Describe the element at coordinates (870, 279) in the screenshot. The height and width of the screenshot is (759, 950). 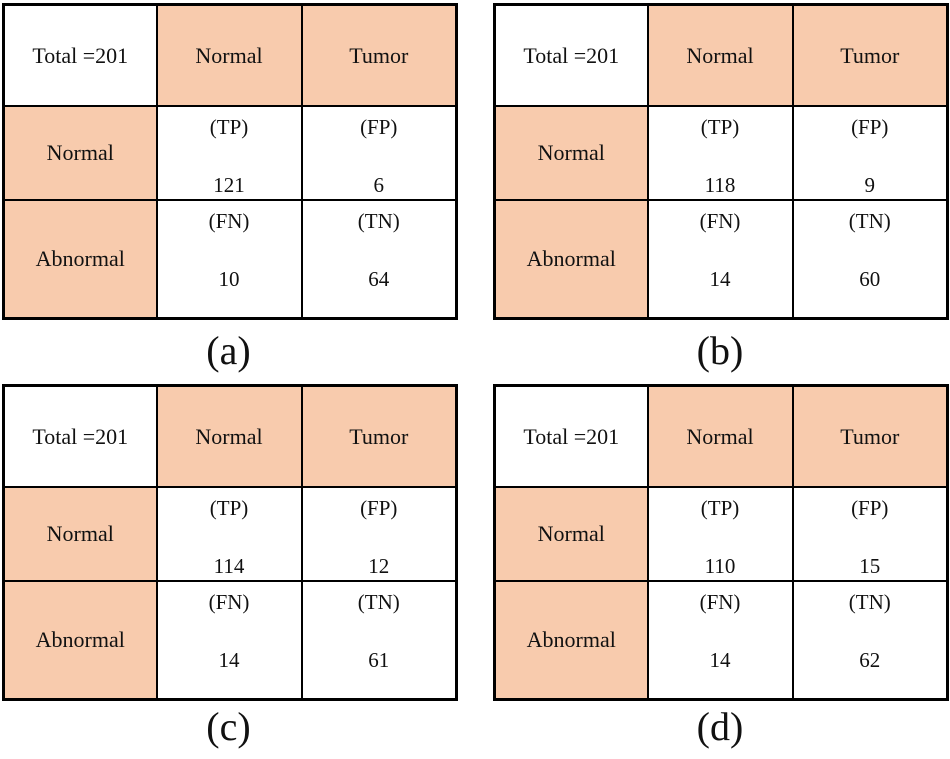
I see `tn-value: 60` at that location.